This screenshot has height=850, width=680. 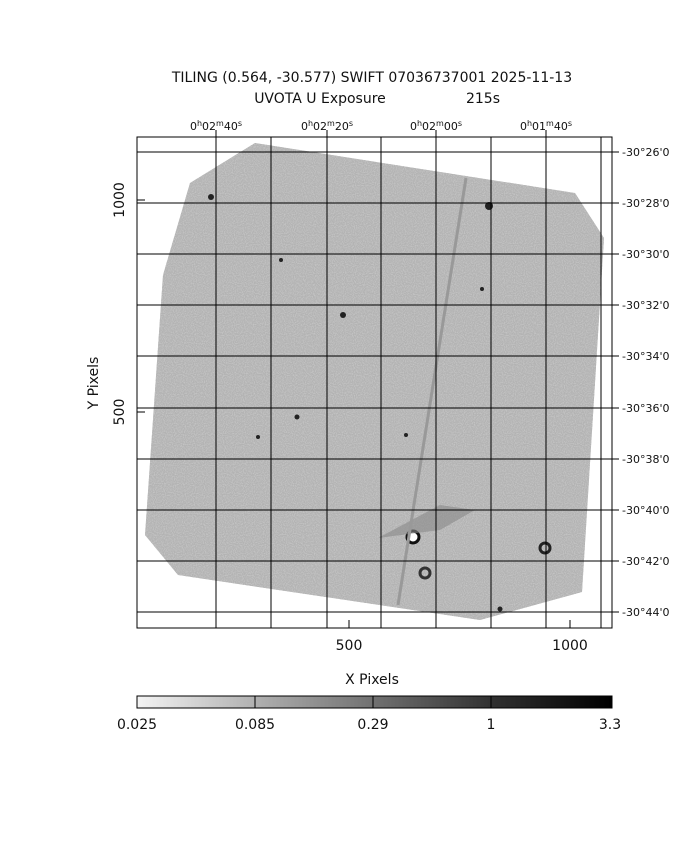 What do you see at coordinates (483, 99) in the screenshot?
I see `exposure: 215s` at bounding box center [483, 99].